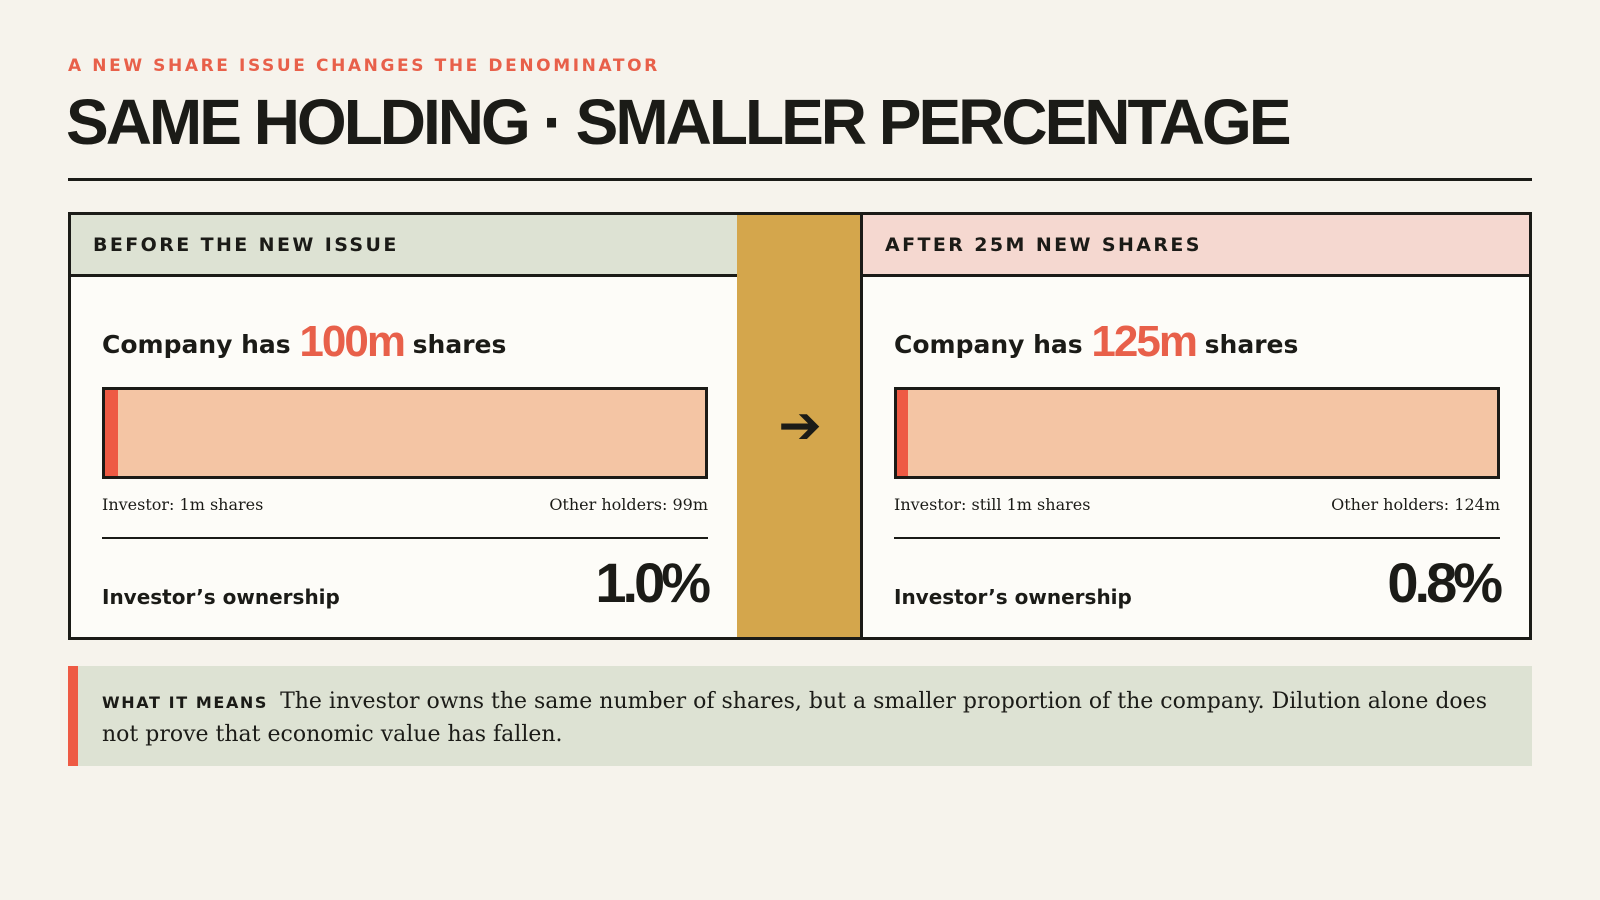  I want to click on note-label: WHAT IT MEANS, so click(185, 702).